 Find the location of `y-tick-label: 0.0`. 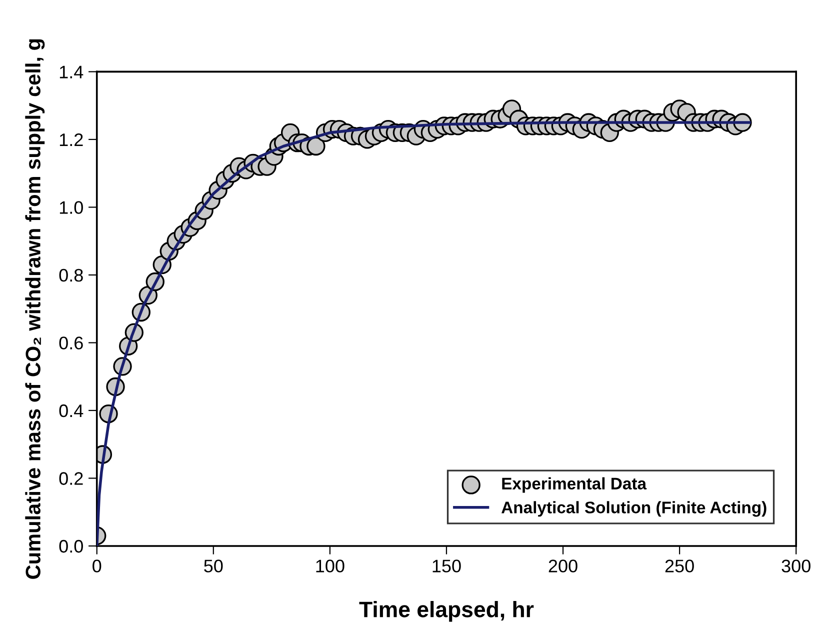

y-tick-label: 0.0 is located at coordinates (71, 546).